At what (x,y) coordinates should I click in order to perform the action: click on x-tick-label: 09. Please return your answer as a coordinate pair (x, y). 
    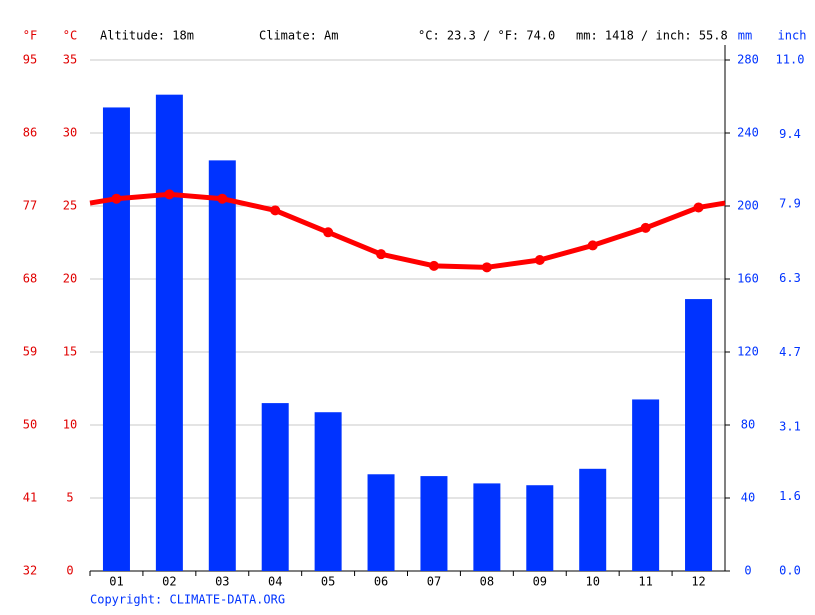
    Looking at the image, I should click on (540, 582).